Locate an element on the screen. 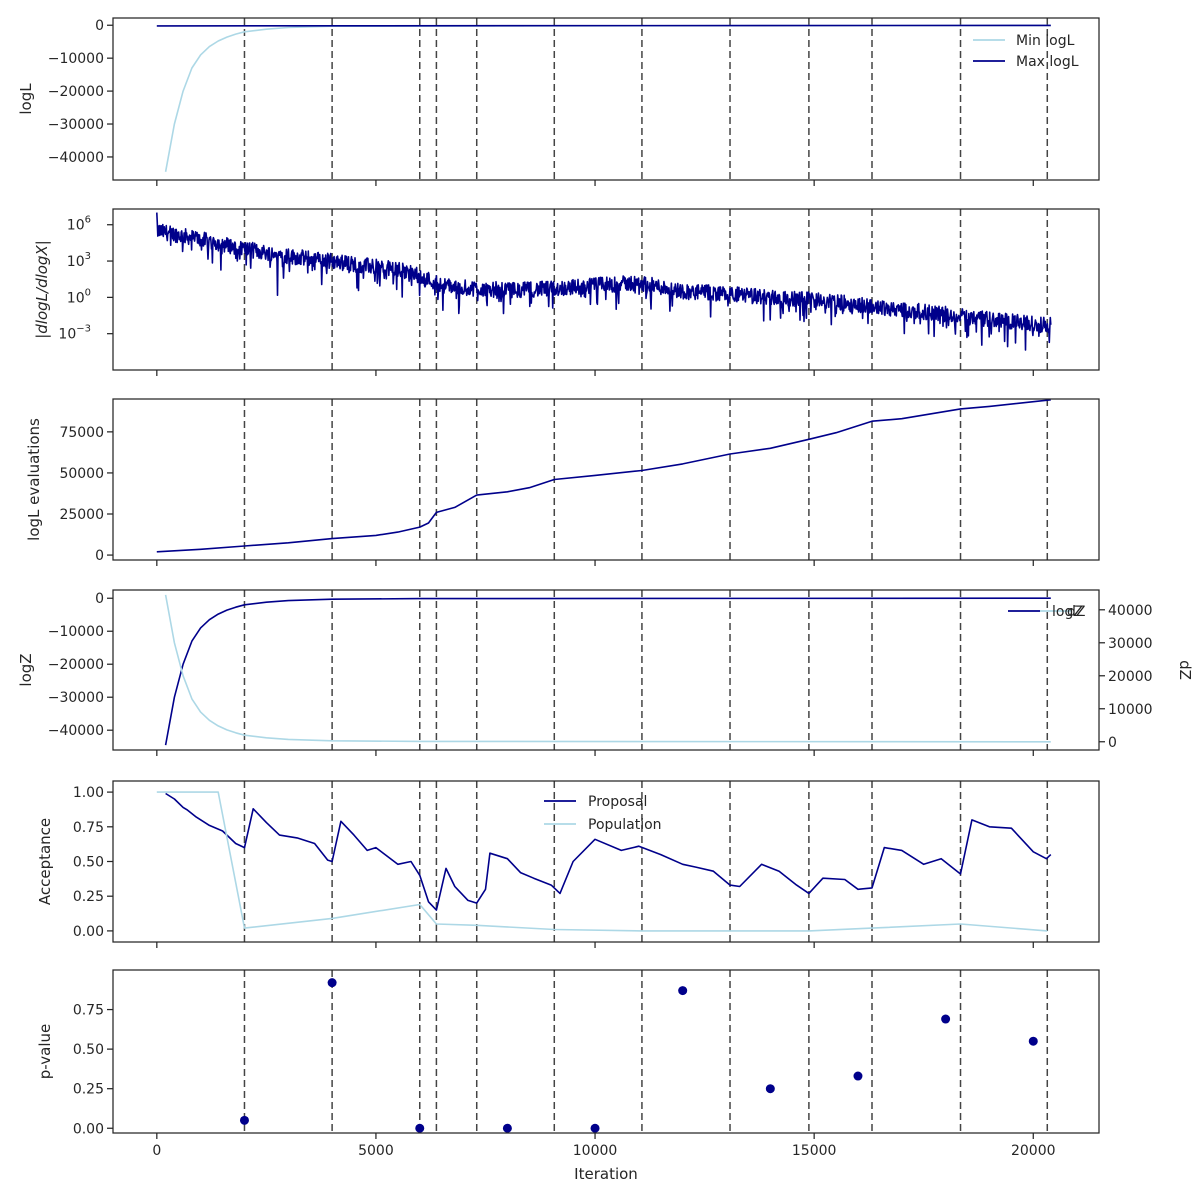  y-axis-label: logL evaluations is located at coordinates (34, 479).